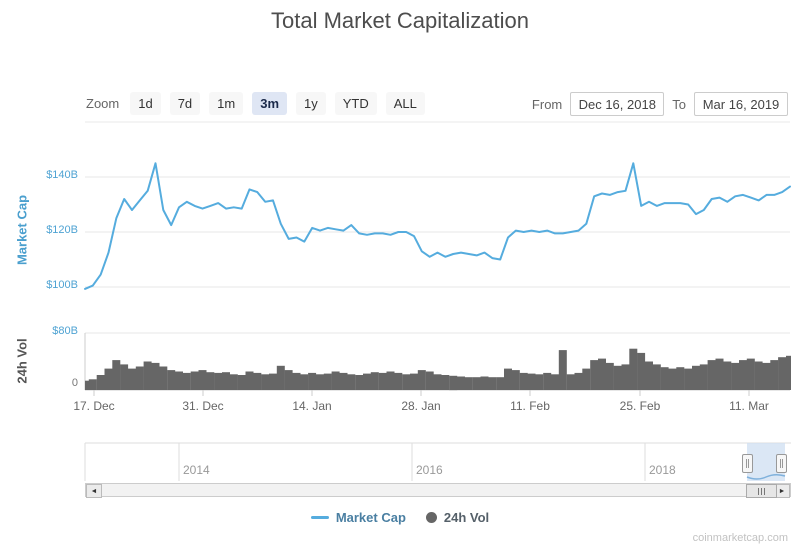 Image resolution: width=800 pixels, height=550 pixels. What do you see at coordinates (741, 104) in the screenshot?
I see `to-date-input` at bounding box center [741, 104].